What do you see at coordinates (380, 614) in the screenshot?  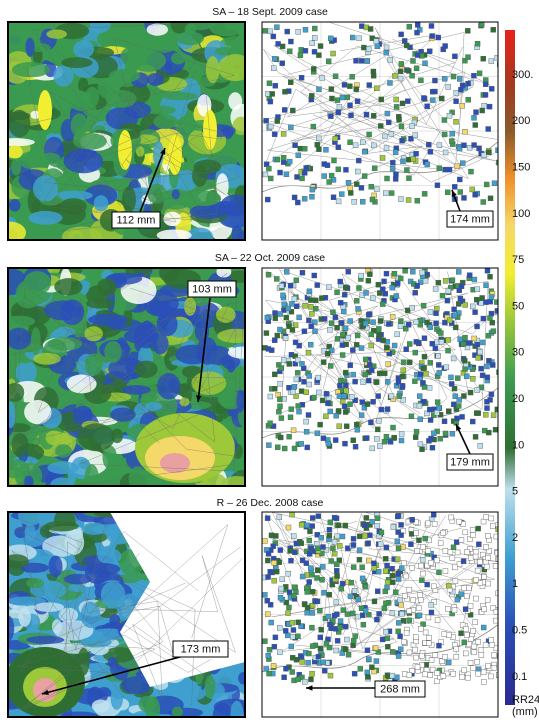 I see `observation-map` at bounding box center [380, 614].